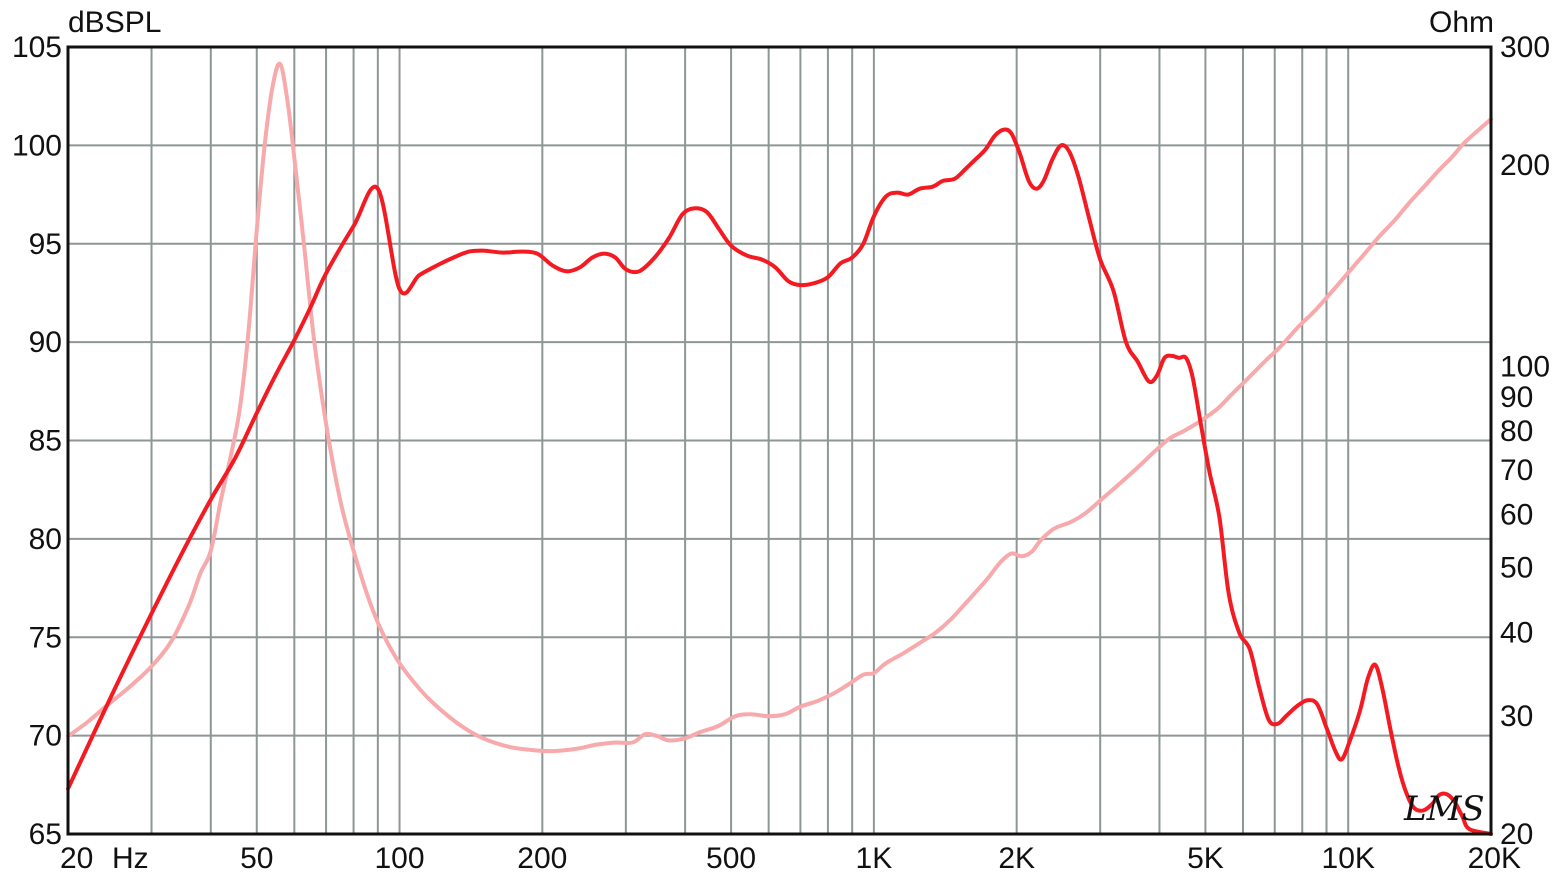  Describe the element at coordinates (45, 834) in the screenshot. I see `y-left-tick-label: 65` at that location.